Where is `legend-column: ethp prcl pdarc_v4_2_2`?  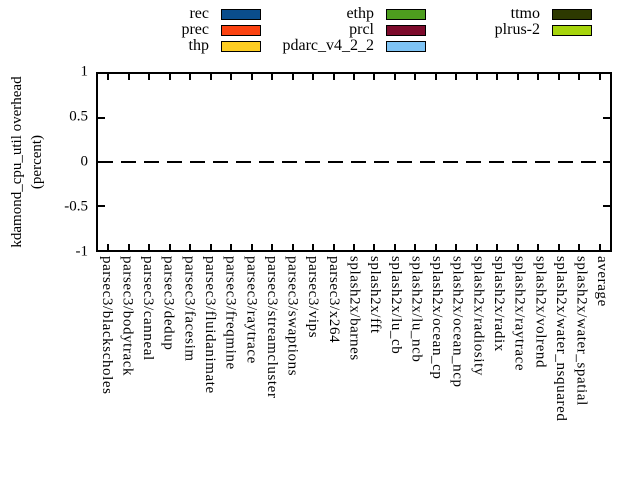
legend-column: ethp prcl pdarc_v4_2_2 is located at coordinates (340, 30).